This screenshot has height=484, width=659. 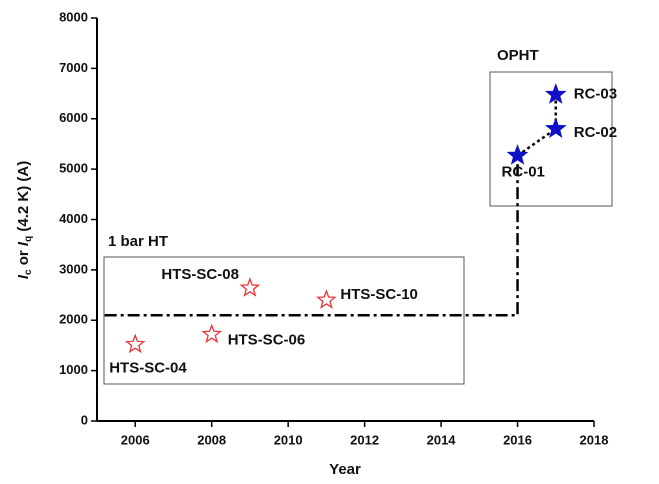 What do you see at coordinates (138, 241) in the screenshot?
I see `group-label: 1 bar HT` at bounding box center [138, 241].